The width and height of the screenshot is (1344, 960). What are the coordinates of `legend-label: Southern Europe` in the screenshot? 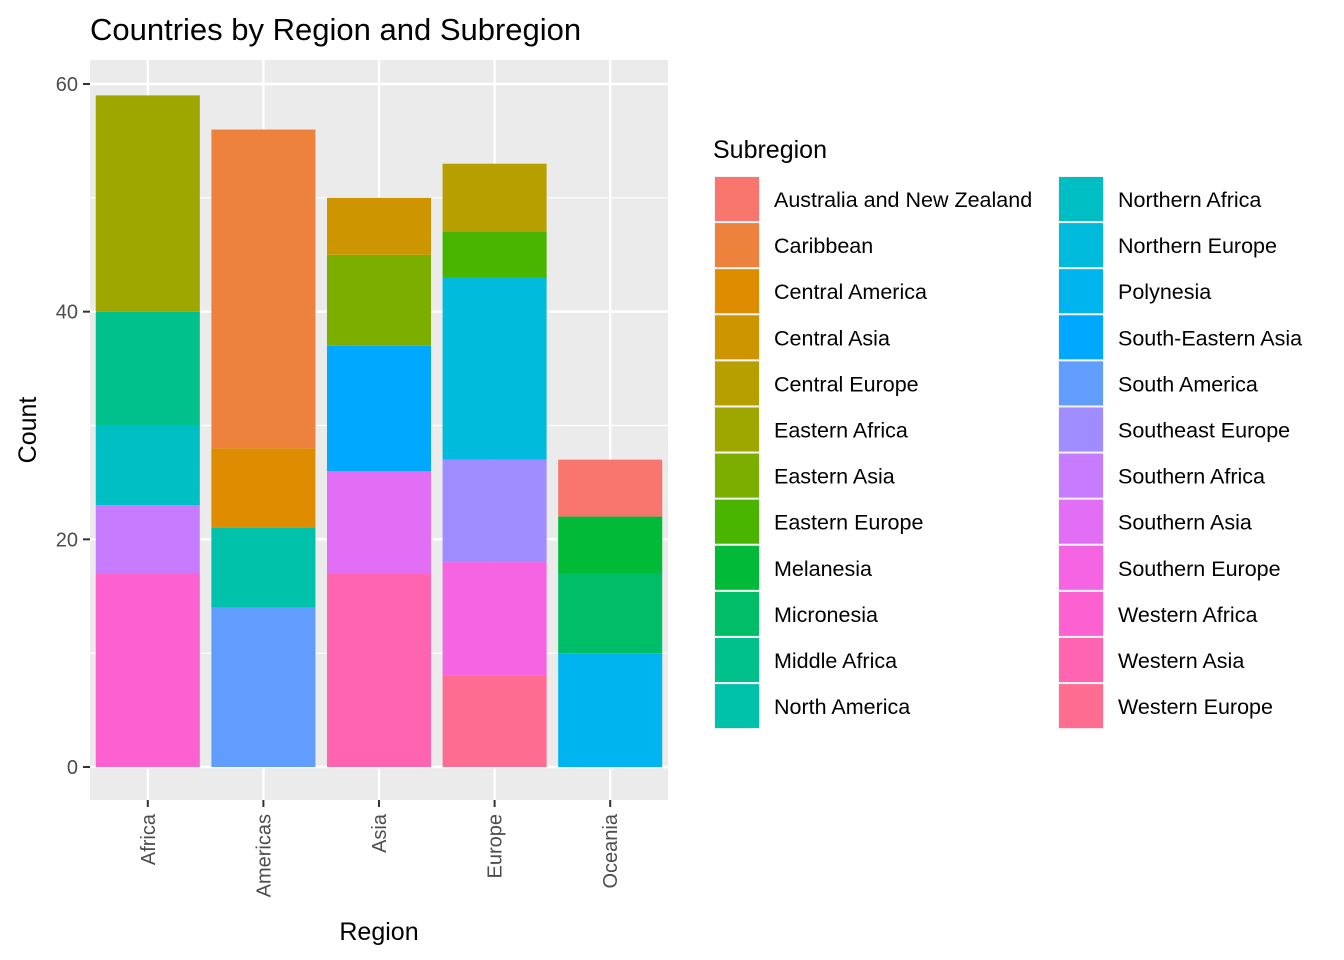 It's located at (1199, 569).